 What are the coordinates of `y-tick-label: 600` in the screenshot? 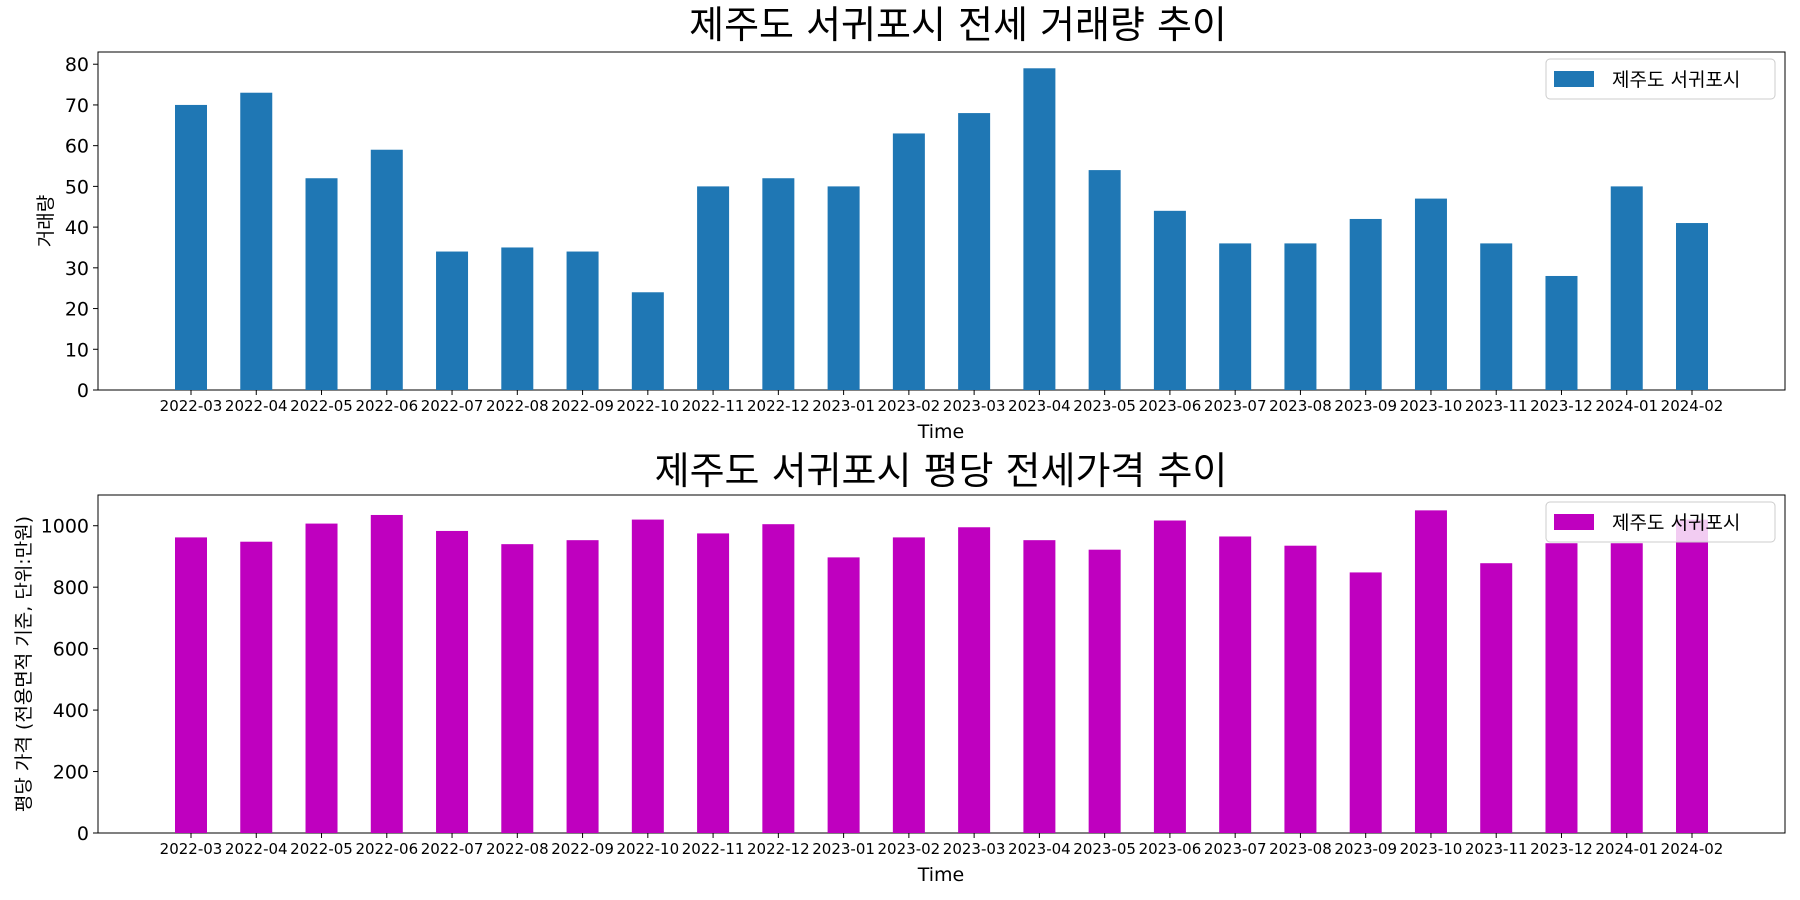 It's located at (71, 650).